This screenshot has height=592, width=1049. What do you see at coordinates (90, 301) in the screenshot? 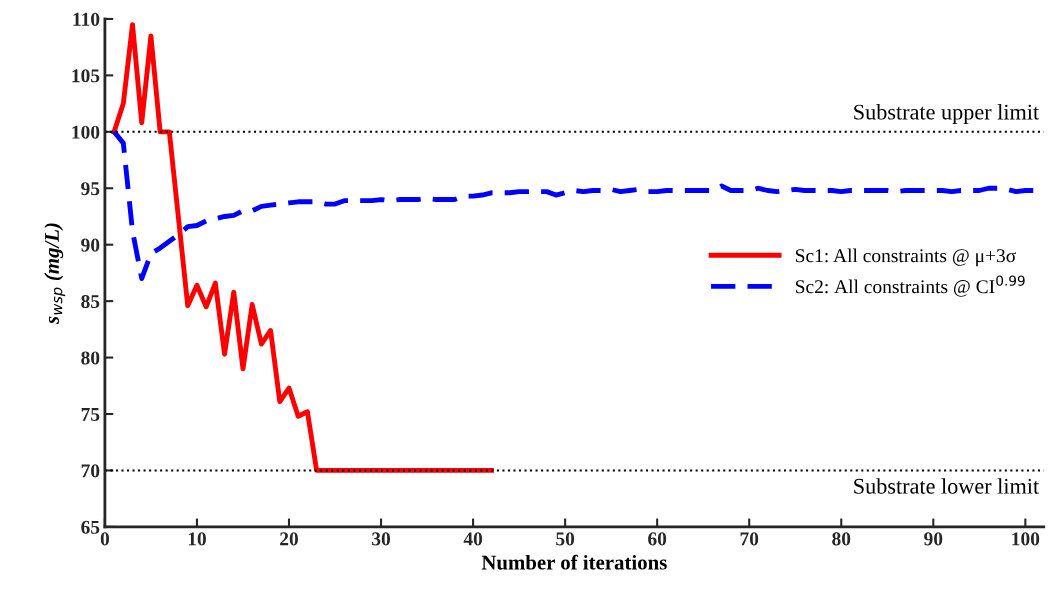
I see `y-tick-label: 85` at bounding box center [90, 301].